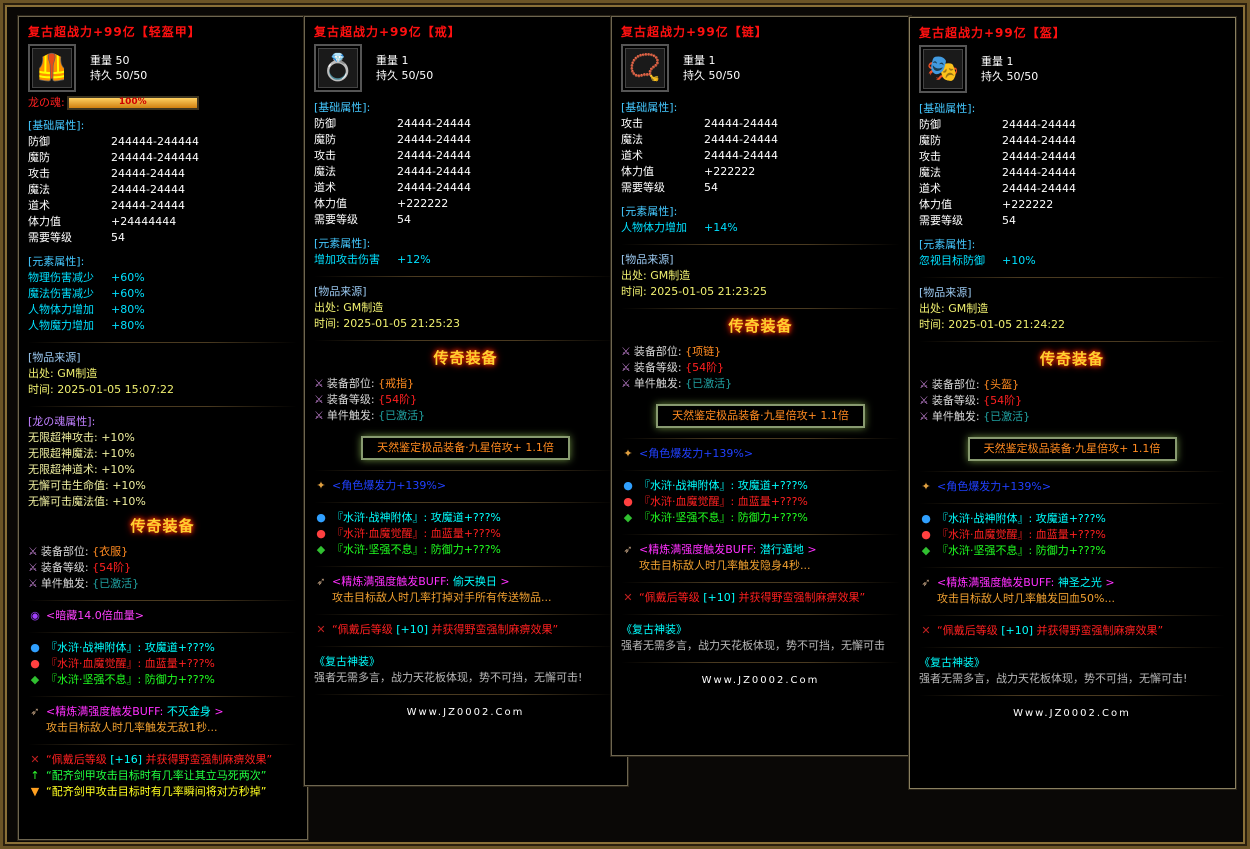  I want to click on element-attribute-row: 人物体力增加 +80%, so click(162, 310).